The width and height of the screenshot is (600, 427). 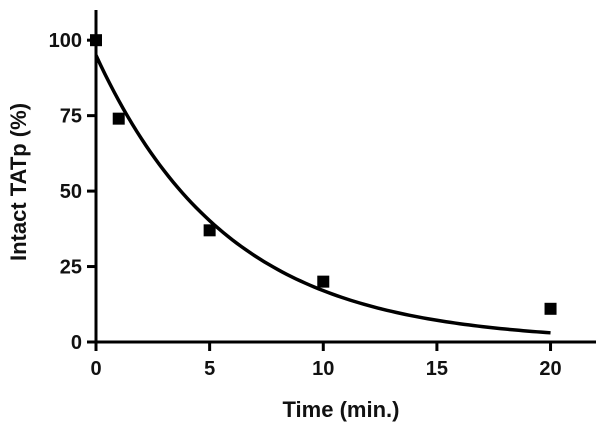 What do you see at coordinates (65, 41) in the screenshot?
I see `y-tick-label: 100` at bounding box center [65, 41].